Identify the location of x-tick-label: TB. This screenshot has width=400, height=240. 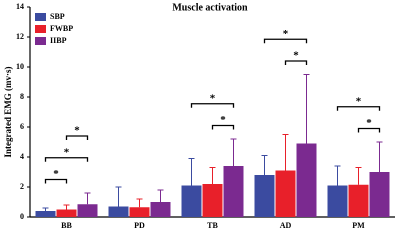
(212, 225).